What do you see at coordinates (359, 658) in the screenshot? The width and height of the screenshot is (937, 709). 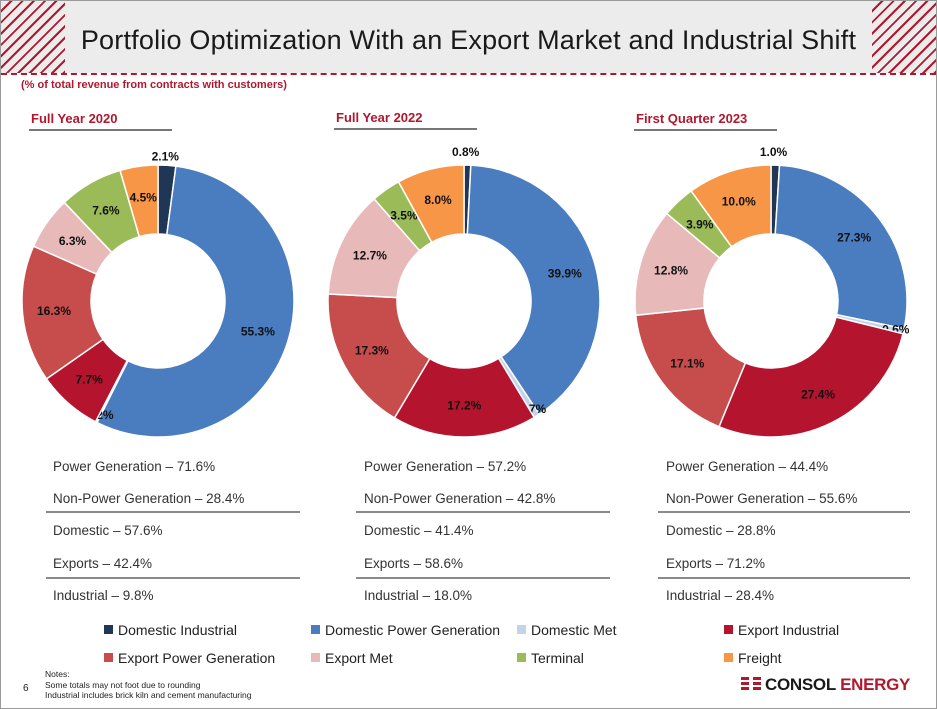 I see `legend-label: Export Met` at bounding box center [359, 658].